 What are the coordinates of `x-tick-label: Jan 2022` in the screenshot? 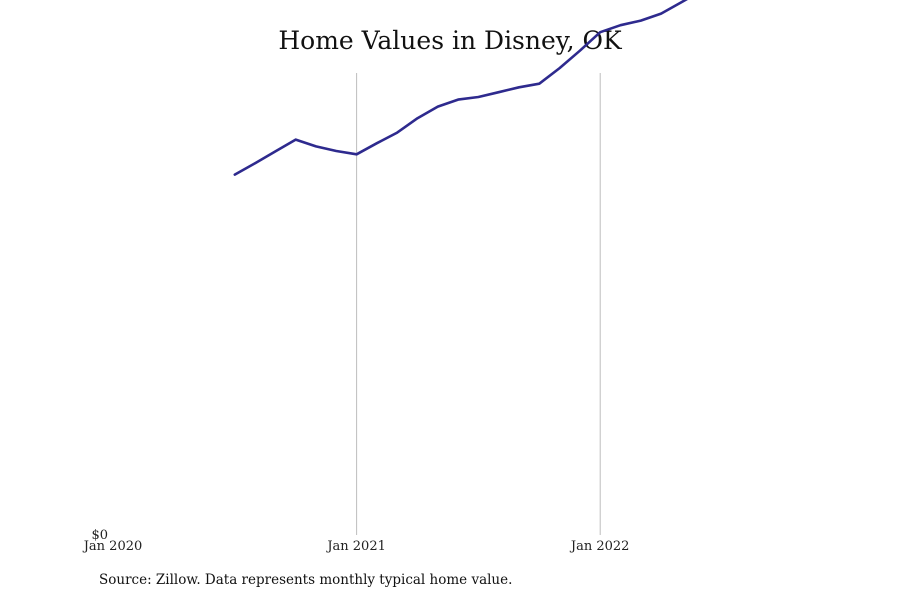 It's located at (599, 546).